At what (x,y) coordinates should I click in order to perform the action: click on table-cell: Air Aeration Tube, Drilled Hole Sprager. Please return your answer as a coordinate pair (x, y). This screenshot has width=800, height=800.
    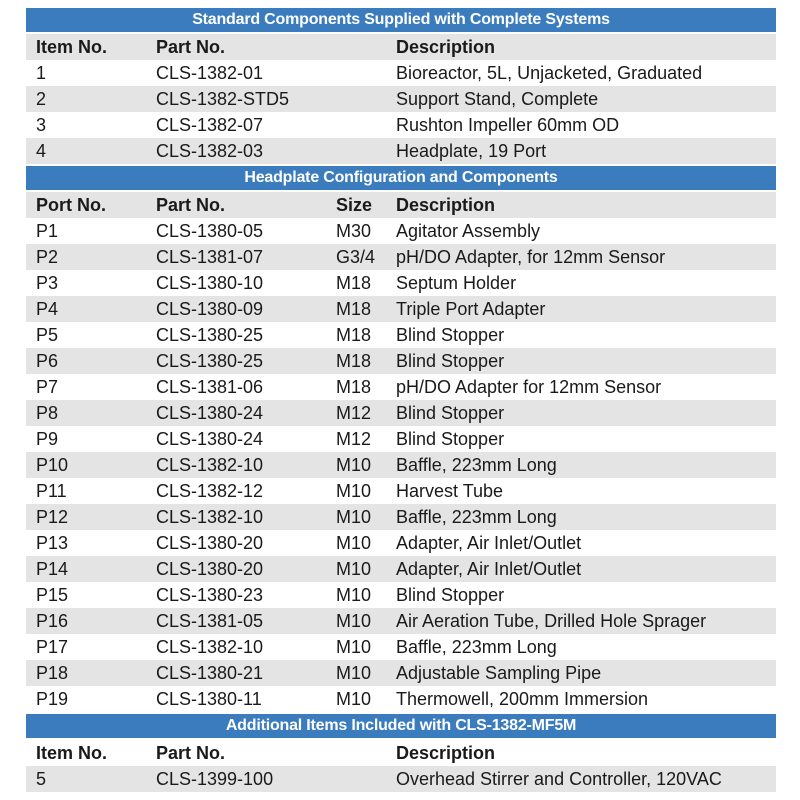
    Looking at the image, I should click on (581, 621).